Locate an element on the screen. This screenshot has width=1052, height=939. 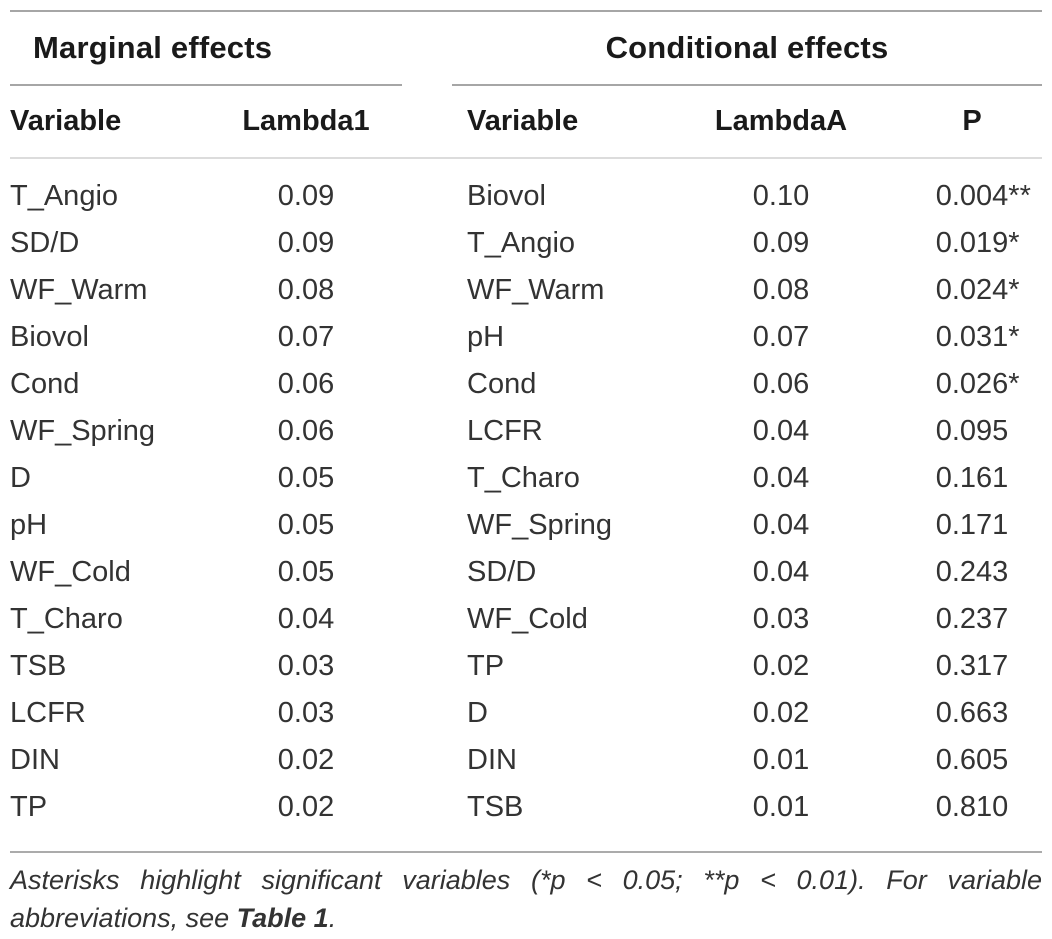
conditional-lambda-cell: 0.08 is located at coordinates (781, 290).